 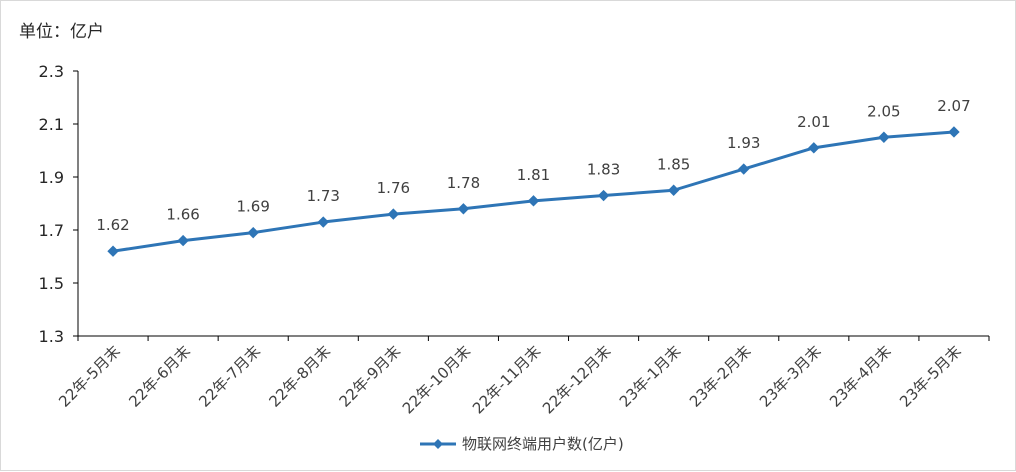 What do you see at coordinates (323, 196) in the screenshot?
I see `data-label: 1.73` at bounding box center [323, 196].